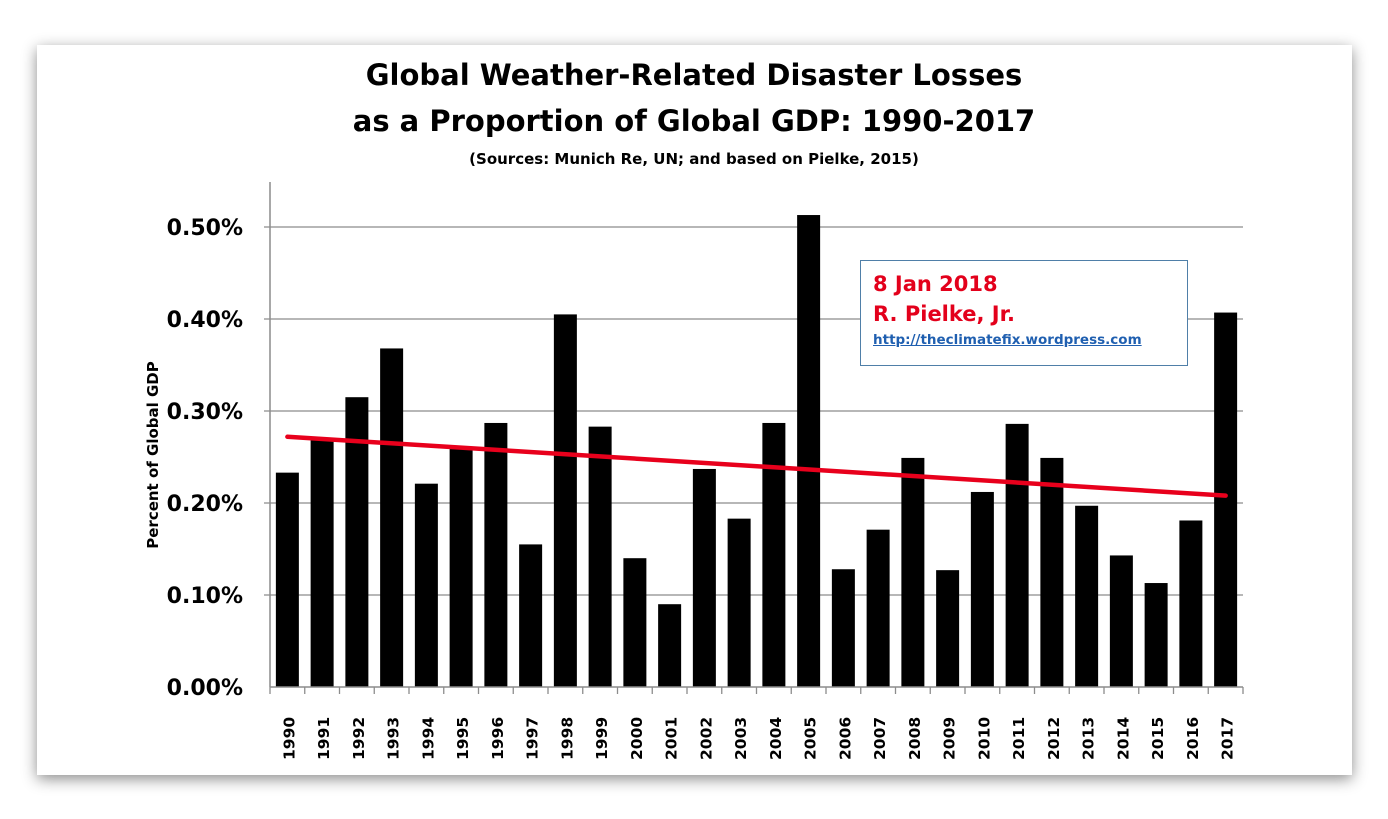 The height and width of the screenshot is (819, 1388). What do you see at coordinates (600, 556) in the screenshot?
I see `bar-1999` at bounding box center [600, 556].